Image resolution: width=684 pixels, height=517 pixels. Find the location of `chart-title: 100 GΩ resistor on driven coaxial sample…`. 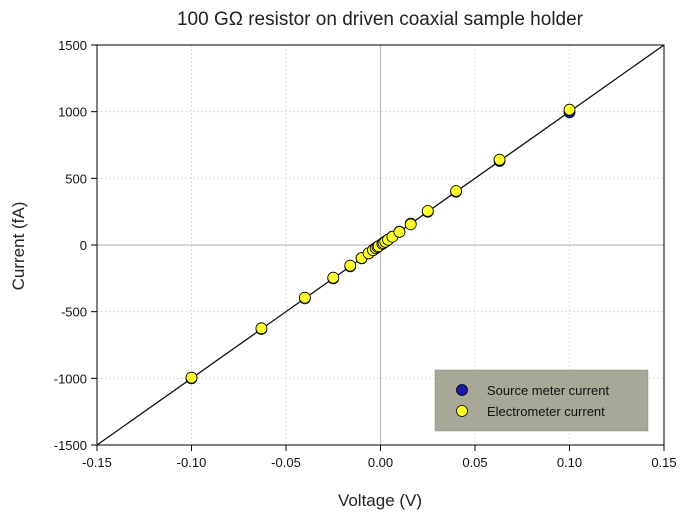

chart-title: 100 GΩ resistor on driven coaxial sample… is located at coordinates (380, 19).